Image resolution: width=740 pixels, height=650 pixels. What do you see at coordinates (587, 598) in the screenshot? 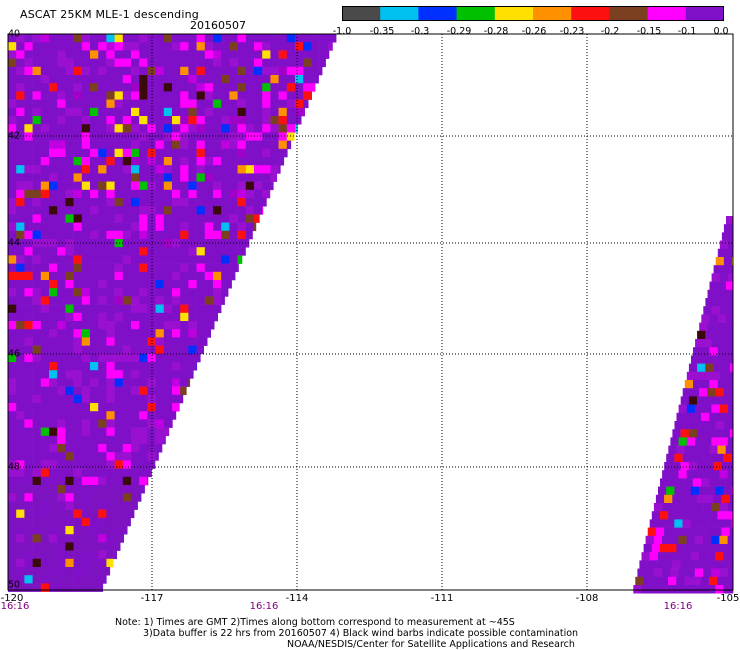
I see `lon-label: -108` at bounding box center [587, 598].